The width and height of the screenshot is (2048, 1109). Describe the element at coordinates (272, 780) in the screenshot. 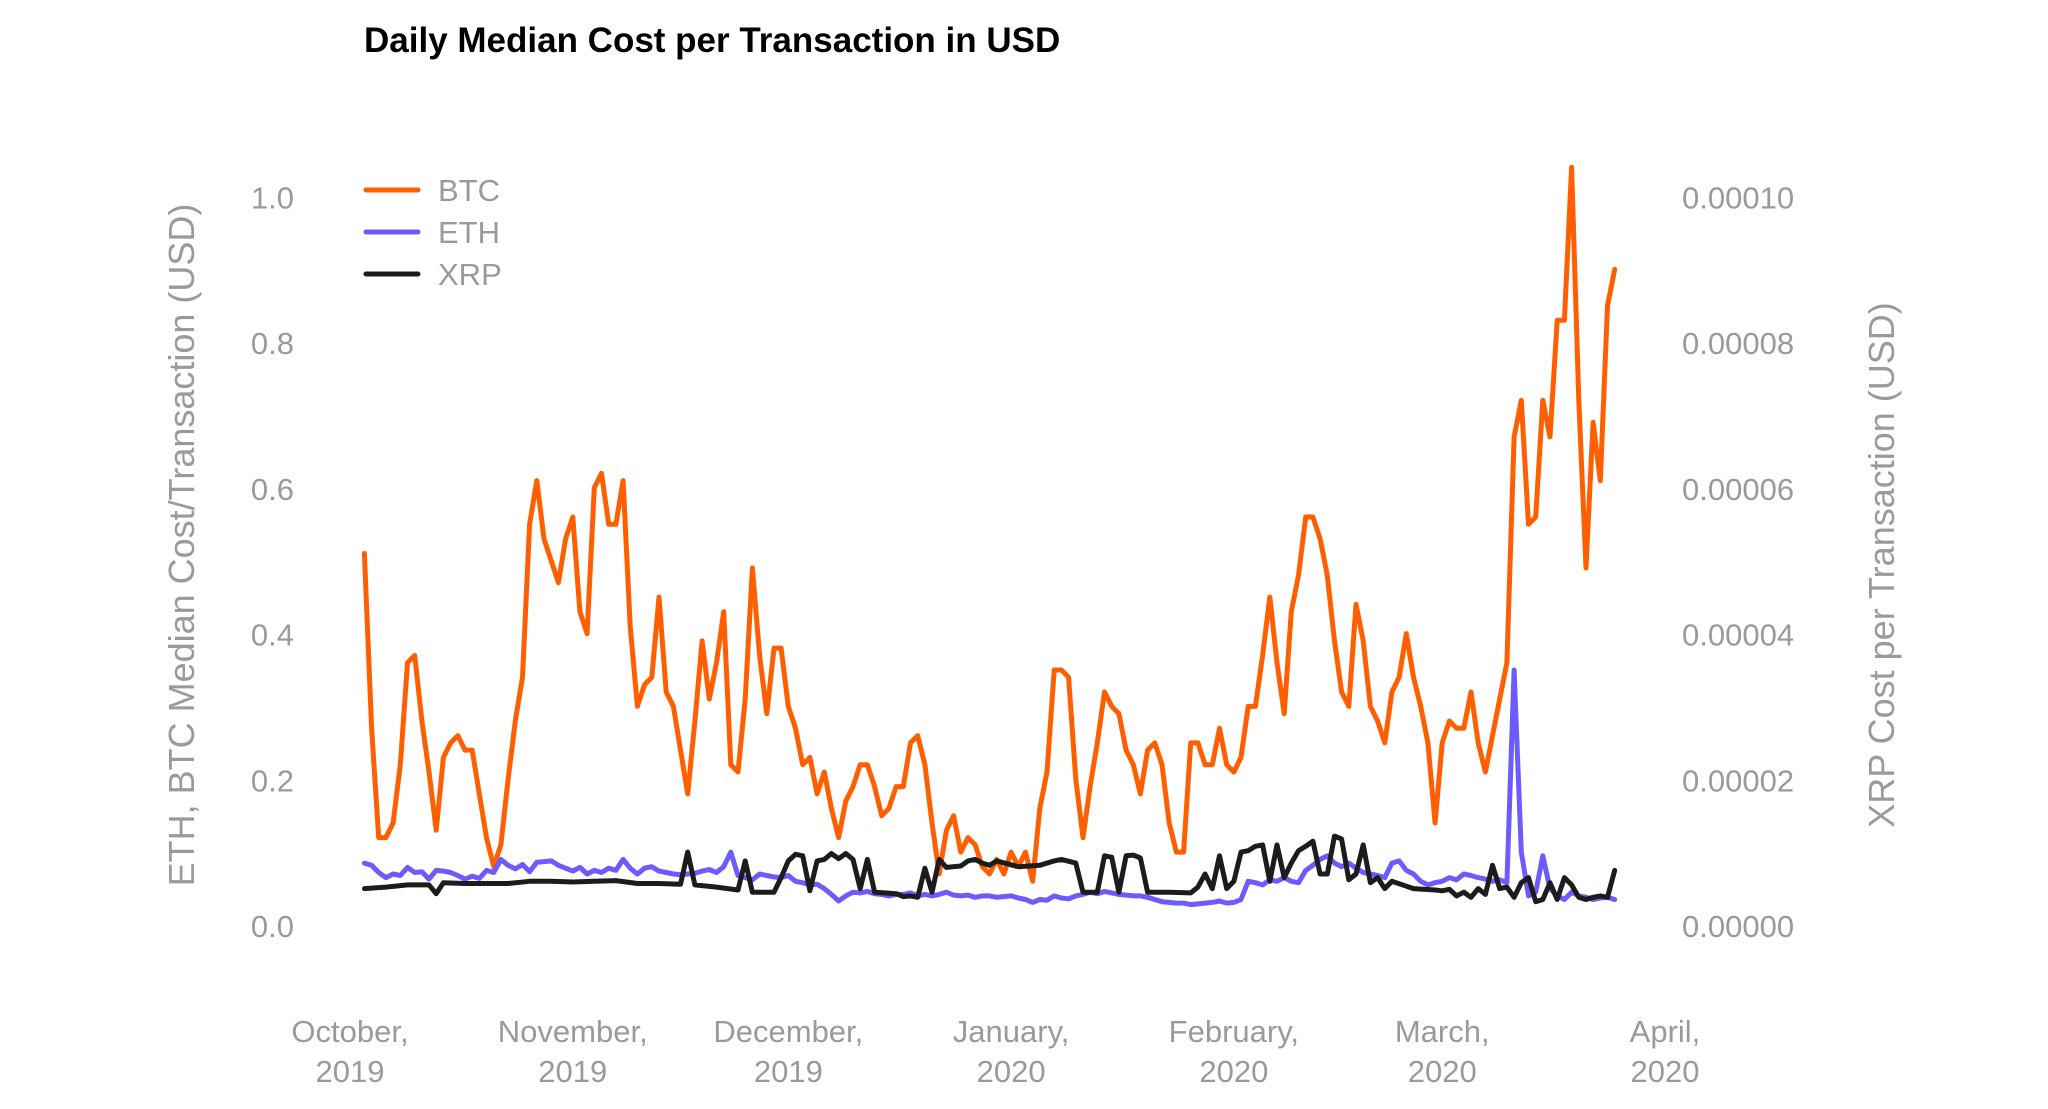

I see `y-tick-label: 0.2` at that location.